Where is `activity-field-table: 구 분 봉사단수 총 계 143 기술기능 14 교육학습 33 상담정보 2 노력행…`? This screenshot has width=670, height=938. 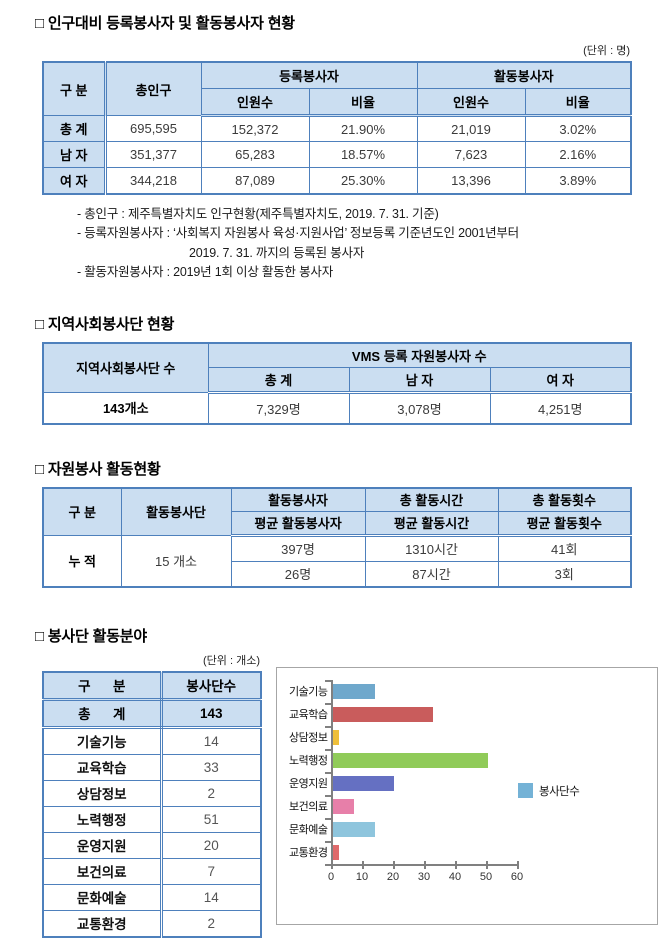
activity-field-table: 구 분 봉사단수 총 계 143 기술기능 14 교육학습 33 상담정보 2 노력행… is located at coordinates (152, 804).